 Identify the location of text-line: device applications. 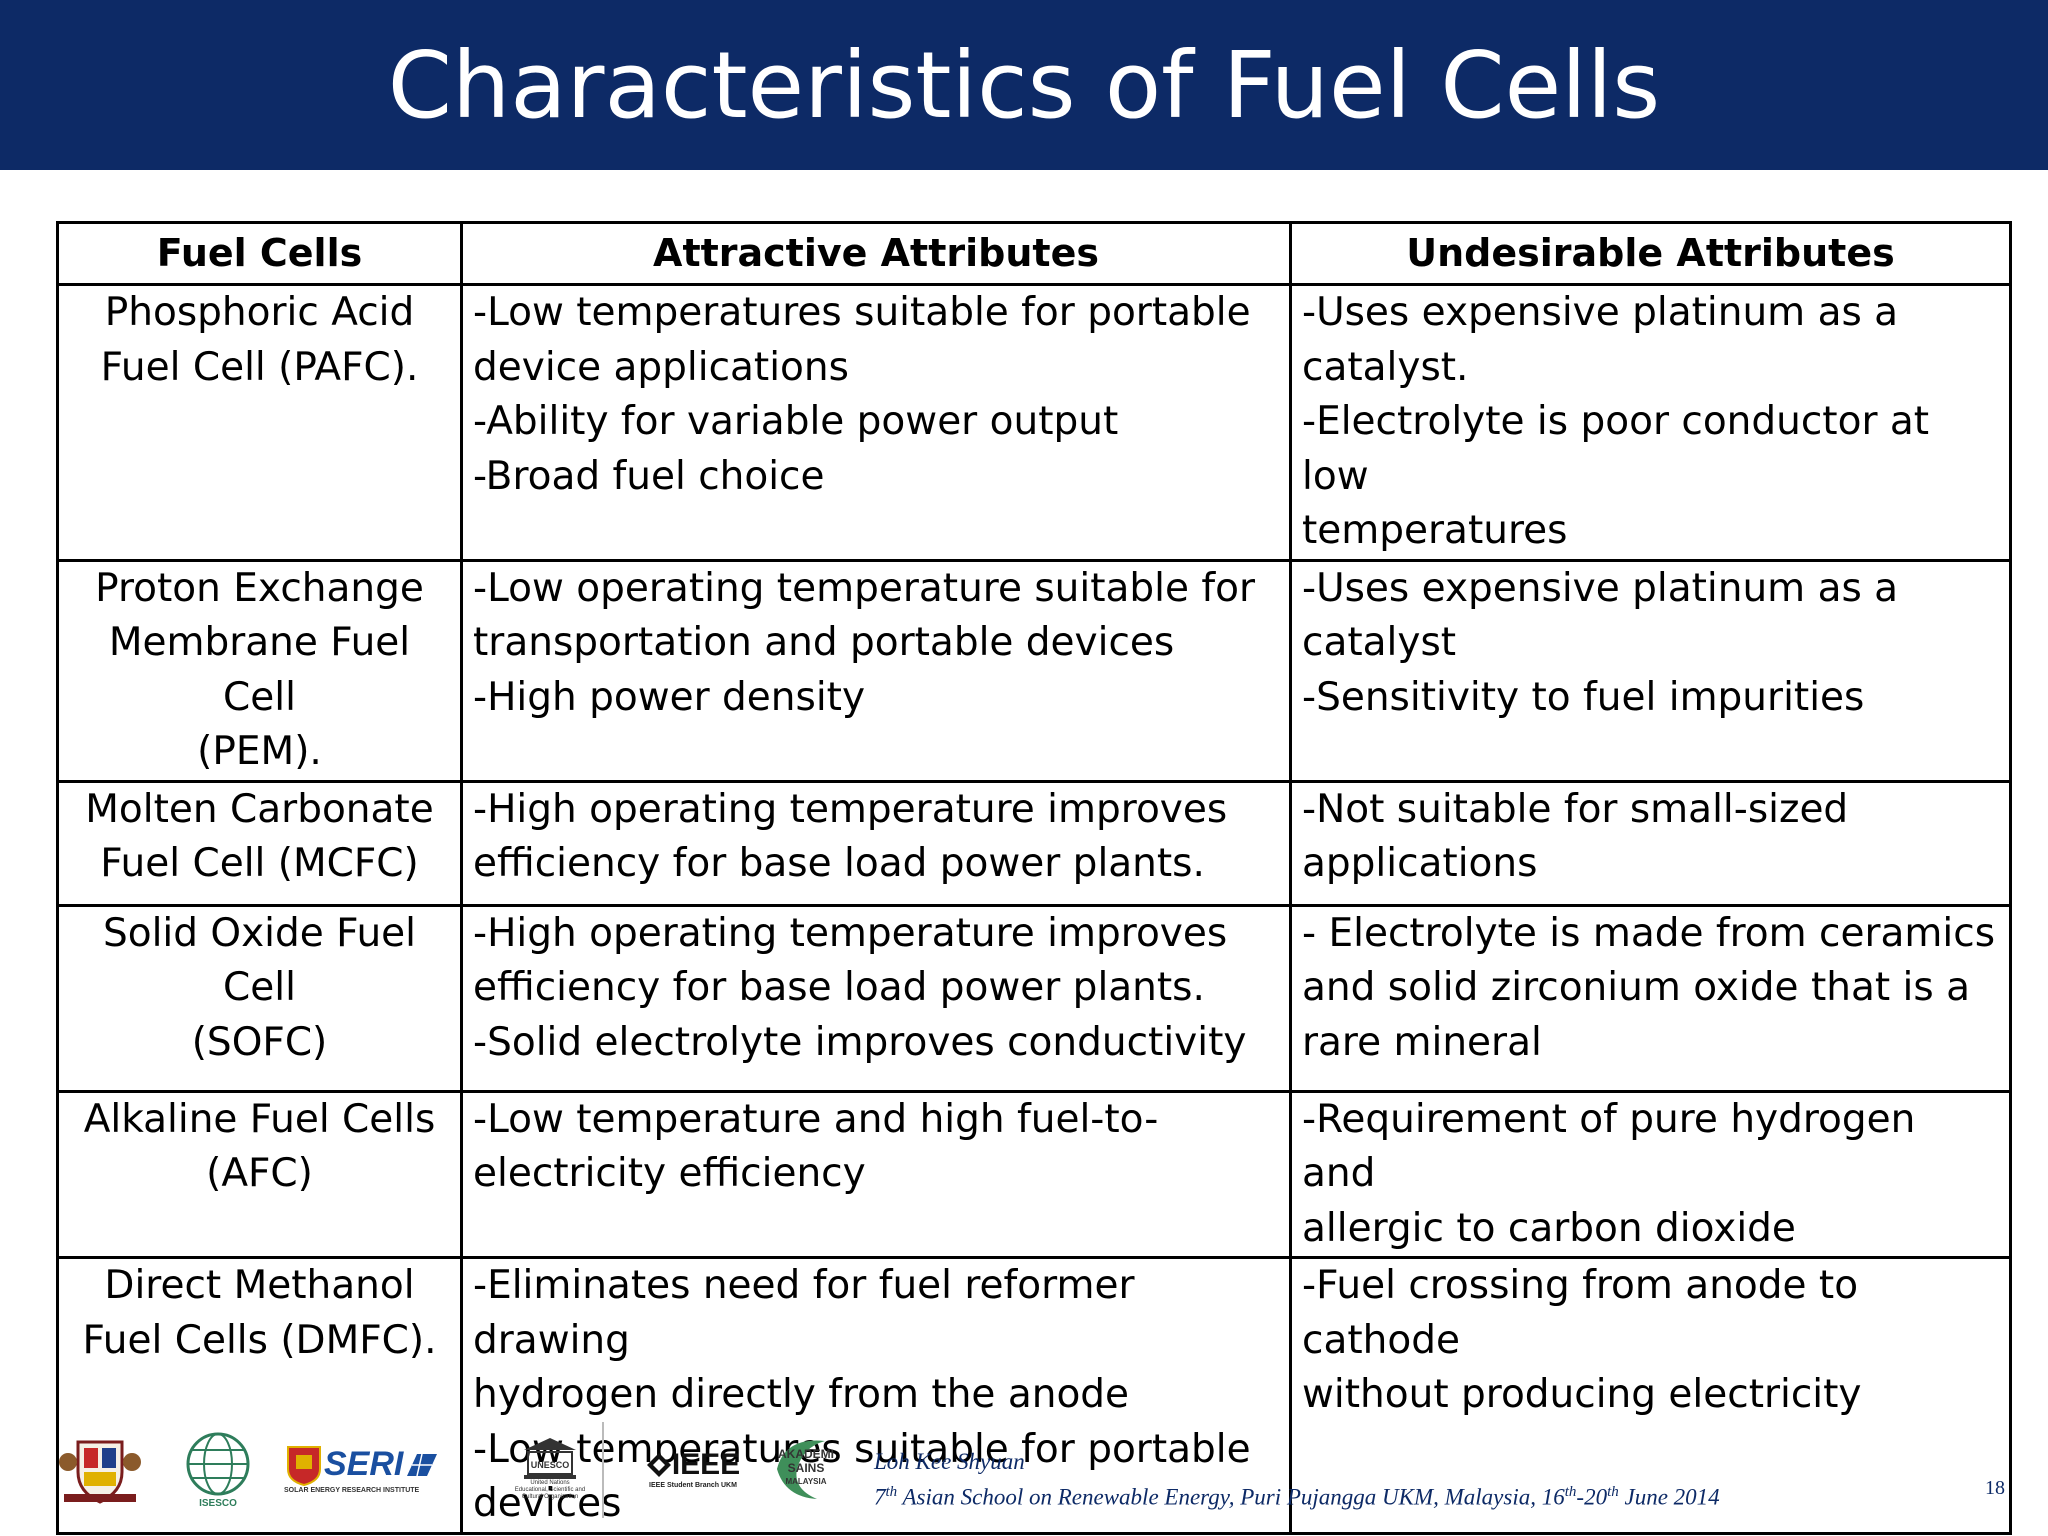
(661, 367).